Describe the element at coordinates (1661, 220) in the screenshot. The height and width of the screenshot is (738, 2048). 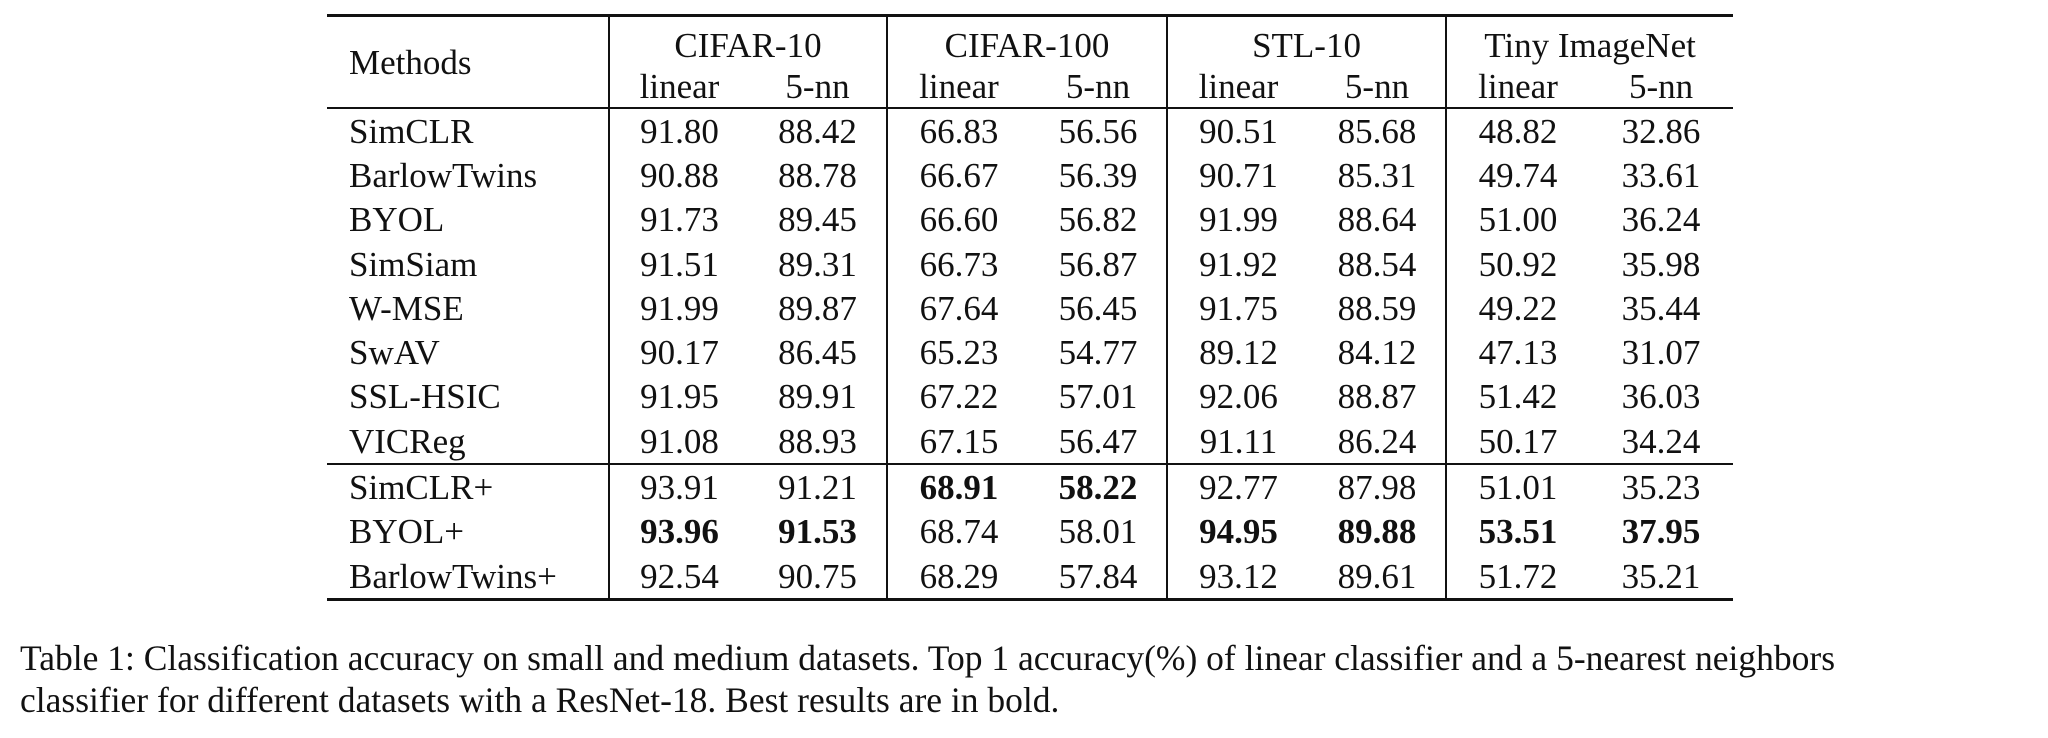
I see `accuracy-cell: 36.24` at that location.